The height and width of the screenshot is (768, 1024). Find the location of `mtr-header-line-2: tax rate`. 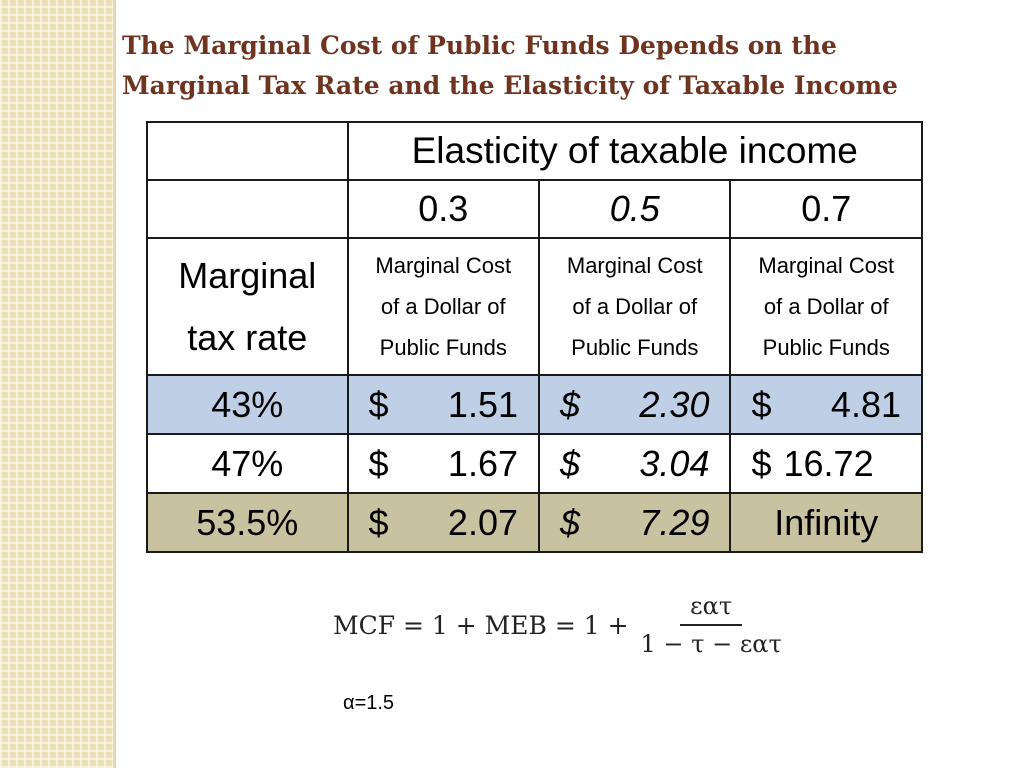

mtr-header-line-2: tax rate is located at coordinates (247, 337).